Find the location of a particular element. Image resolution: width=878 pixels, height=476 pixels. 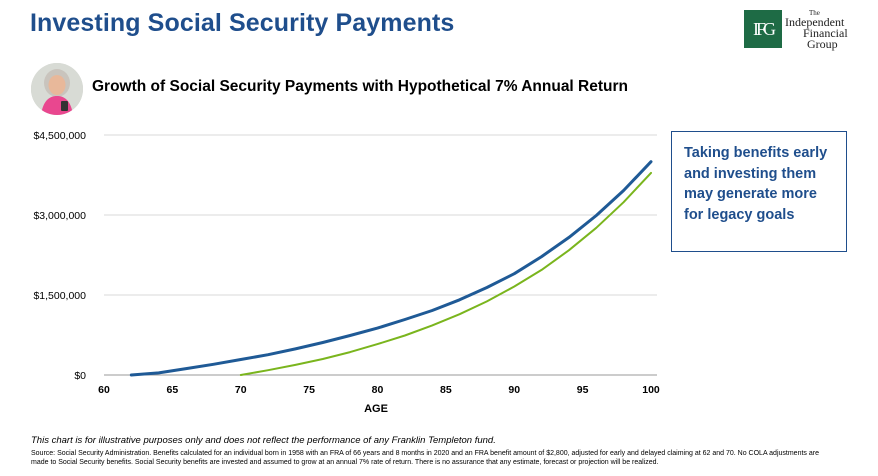

logo-line-3: Financial is located at coordinates (825, 33).